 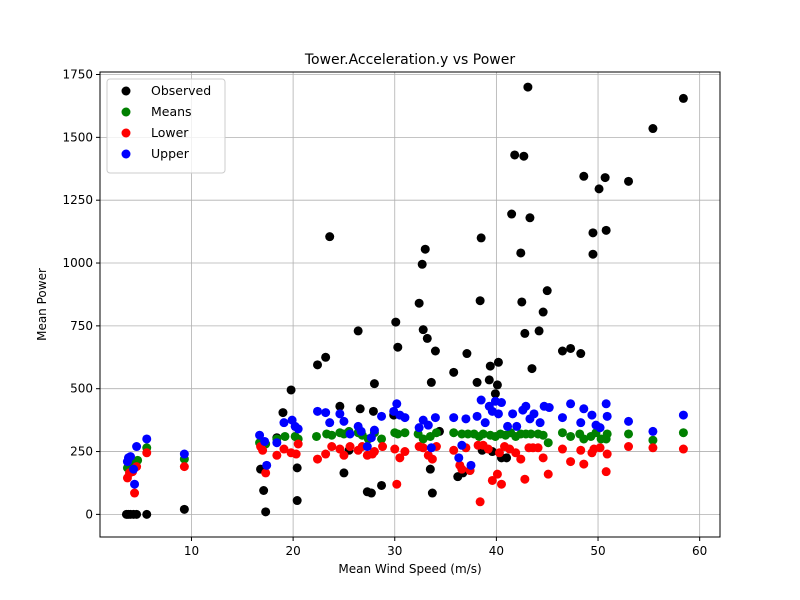 What do you see at coordinates (171, 111) in the screenshot?
I see `legend-label-means: Means` at bounding box center [171, 111].